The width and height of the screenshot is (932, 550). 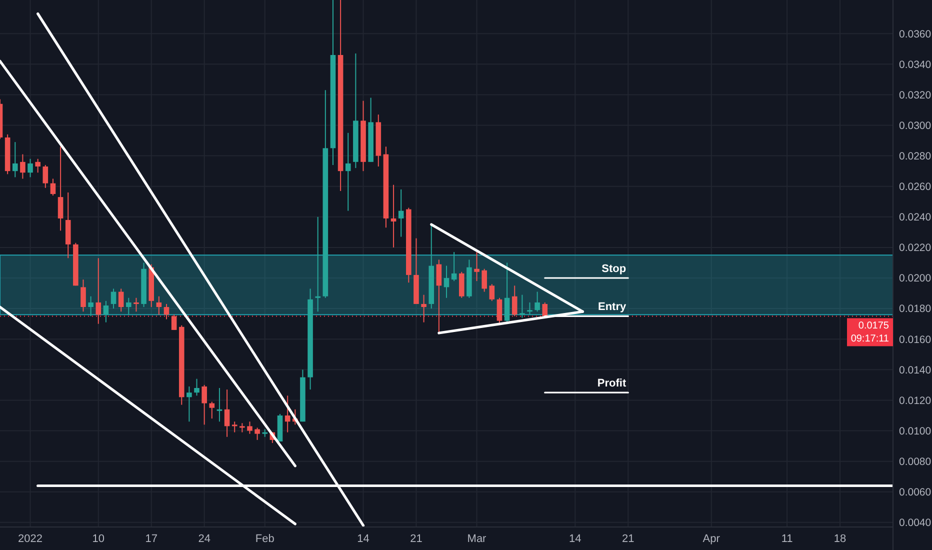 What do you see at coordinates (612, 307) in the screenshot?
I see `series-label: Entry` at bounding box center [612, 307].